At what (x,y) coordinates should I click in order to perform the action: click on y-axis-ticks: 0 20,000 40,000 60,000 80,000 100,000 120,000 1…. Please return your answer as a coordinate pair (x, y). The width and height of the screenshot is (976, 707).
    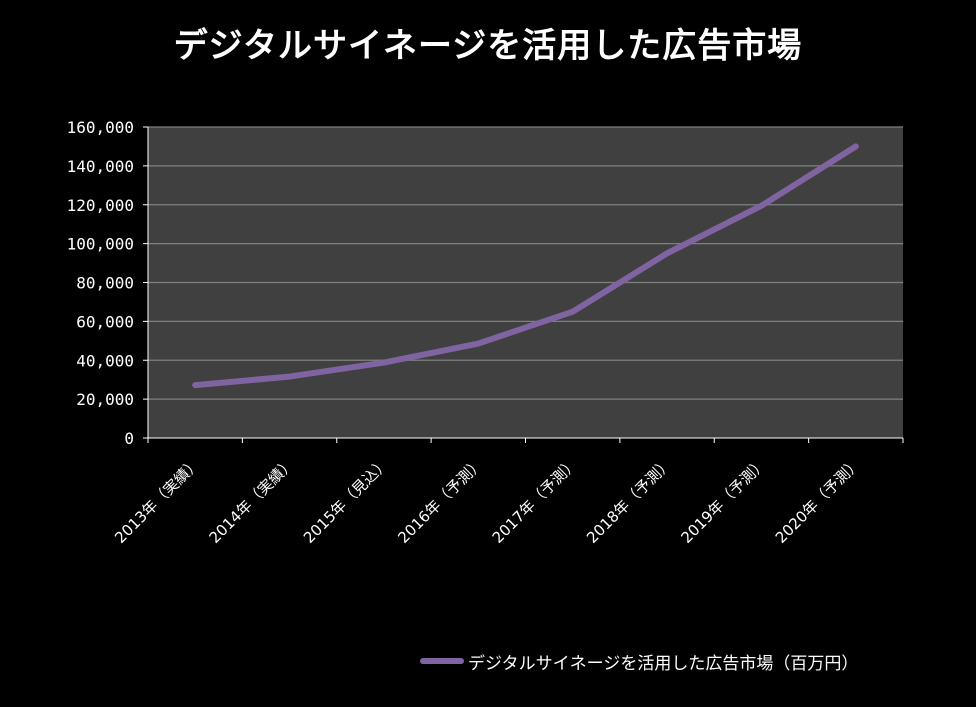
    Looking at the image, I should click on (107, 283).